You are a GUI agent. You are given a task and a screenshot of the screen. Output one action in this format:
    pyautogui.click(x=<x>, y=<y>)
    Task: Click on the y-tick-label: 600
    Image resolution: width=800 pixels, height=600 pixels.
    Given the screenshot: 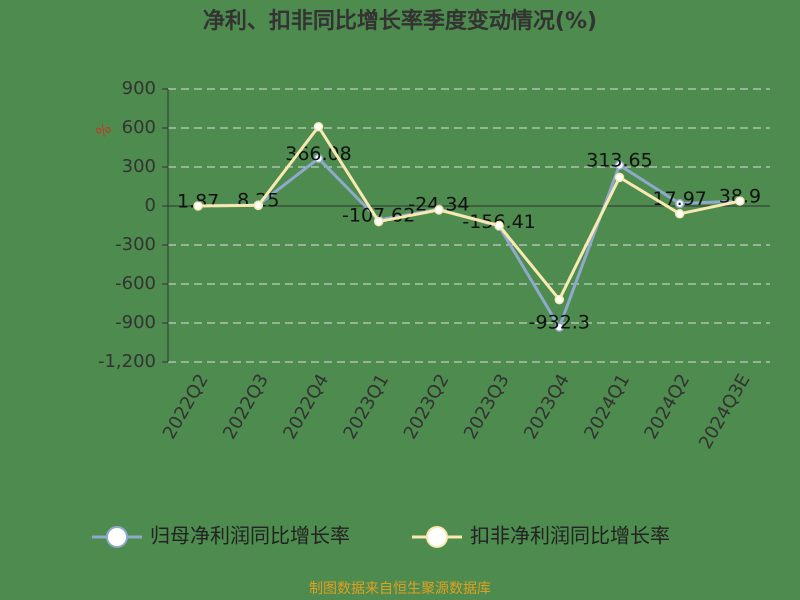 What is the action you would take?
    pyautogui.click(x=139, y=127)
    